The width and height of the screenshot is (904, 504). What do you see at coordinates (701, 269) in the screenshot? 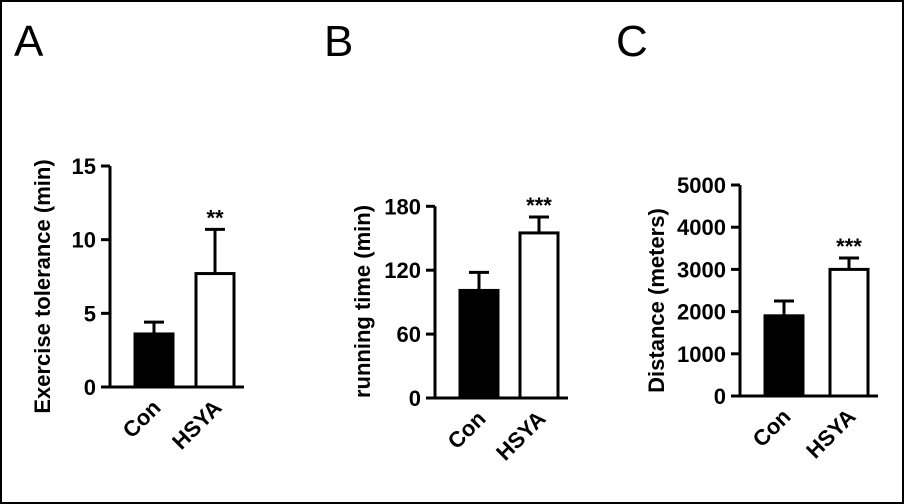
I see `y-tick-label: 3000` at bounding box center [701, 269].